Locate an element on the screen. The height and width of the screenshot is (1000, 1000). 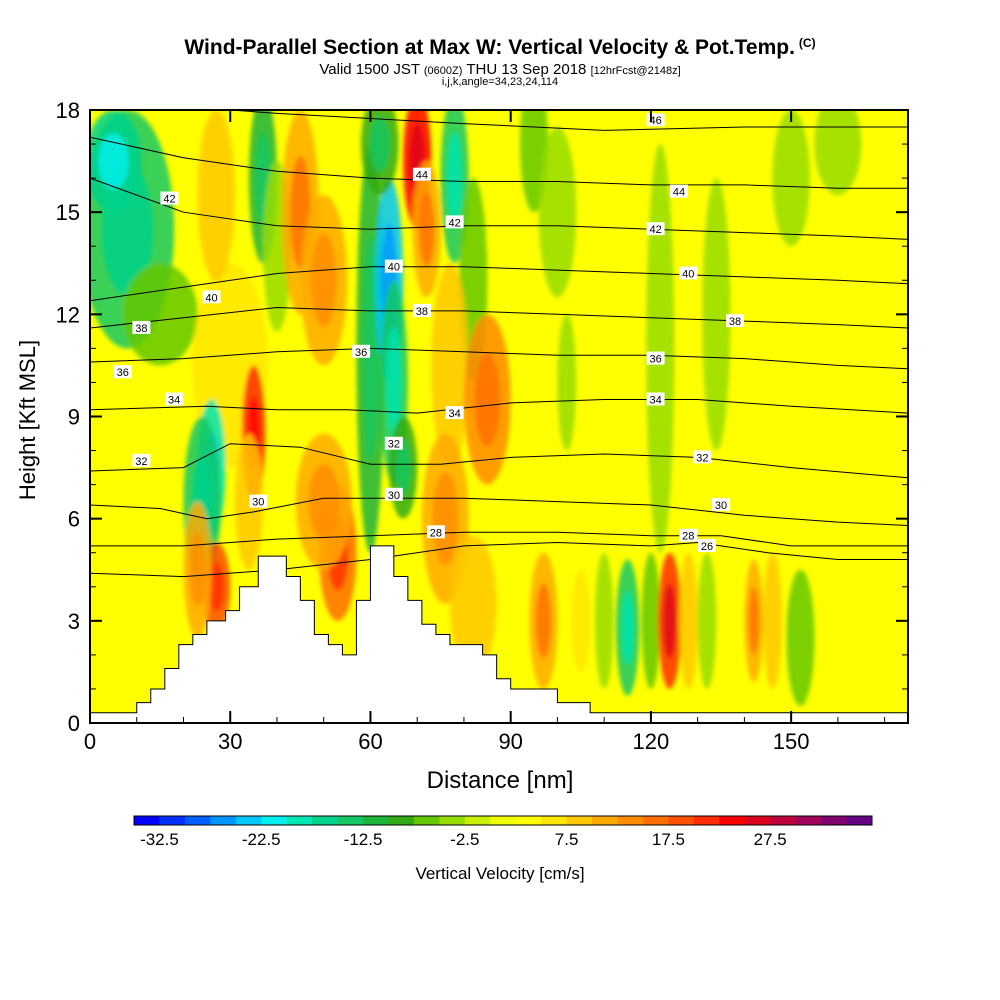
y-axis-label: Height [Kft MSL] is located at coordinates (27, 420).